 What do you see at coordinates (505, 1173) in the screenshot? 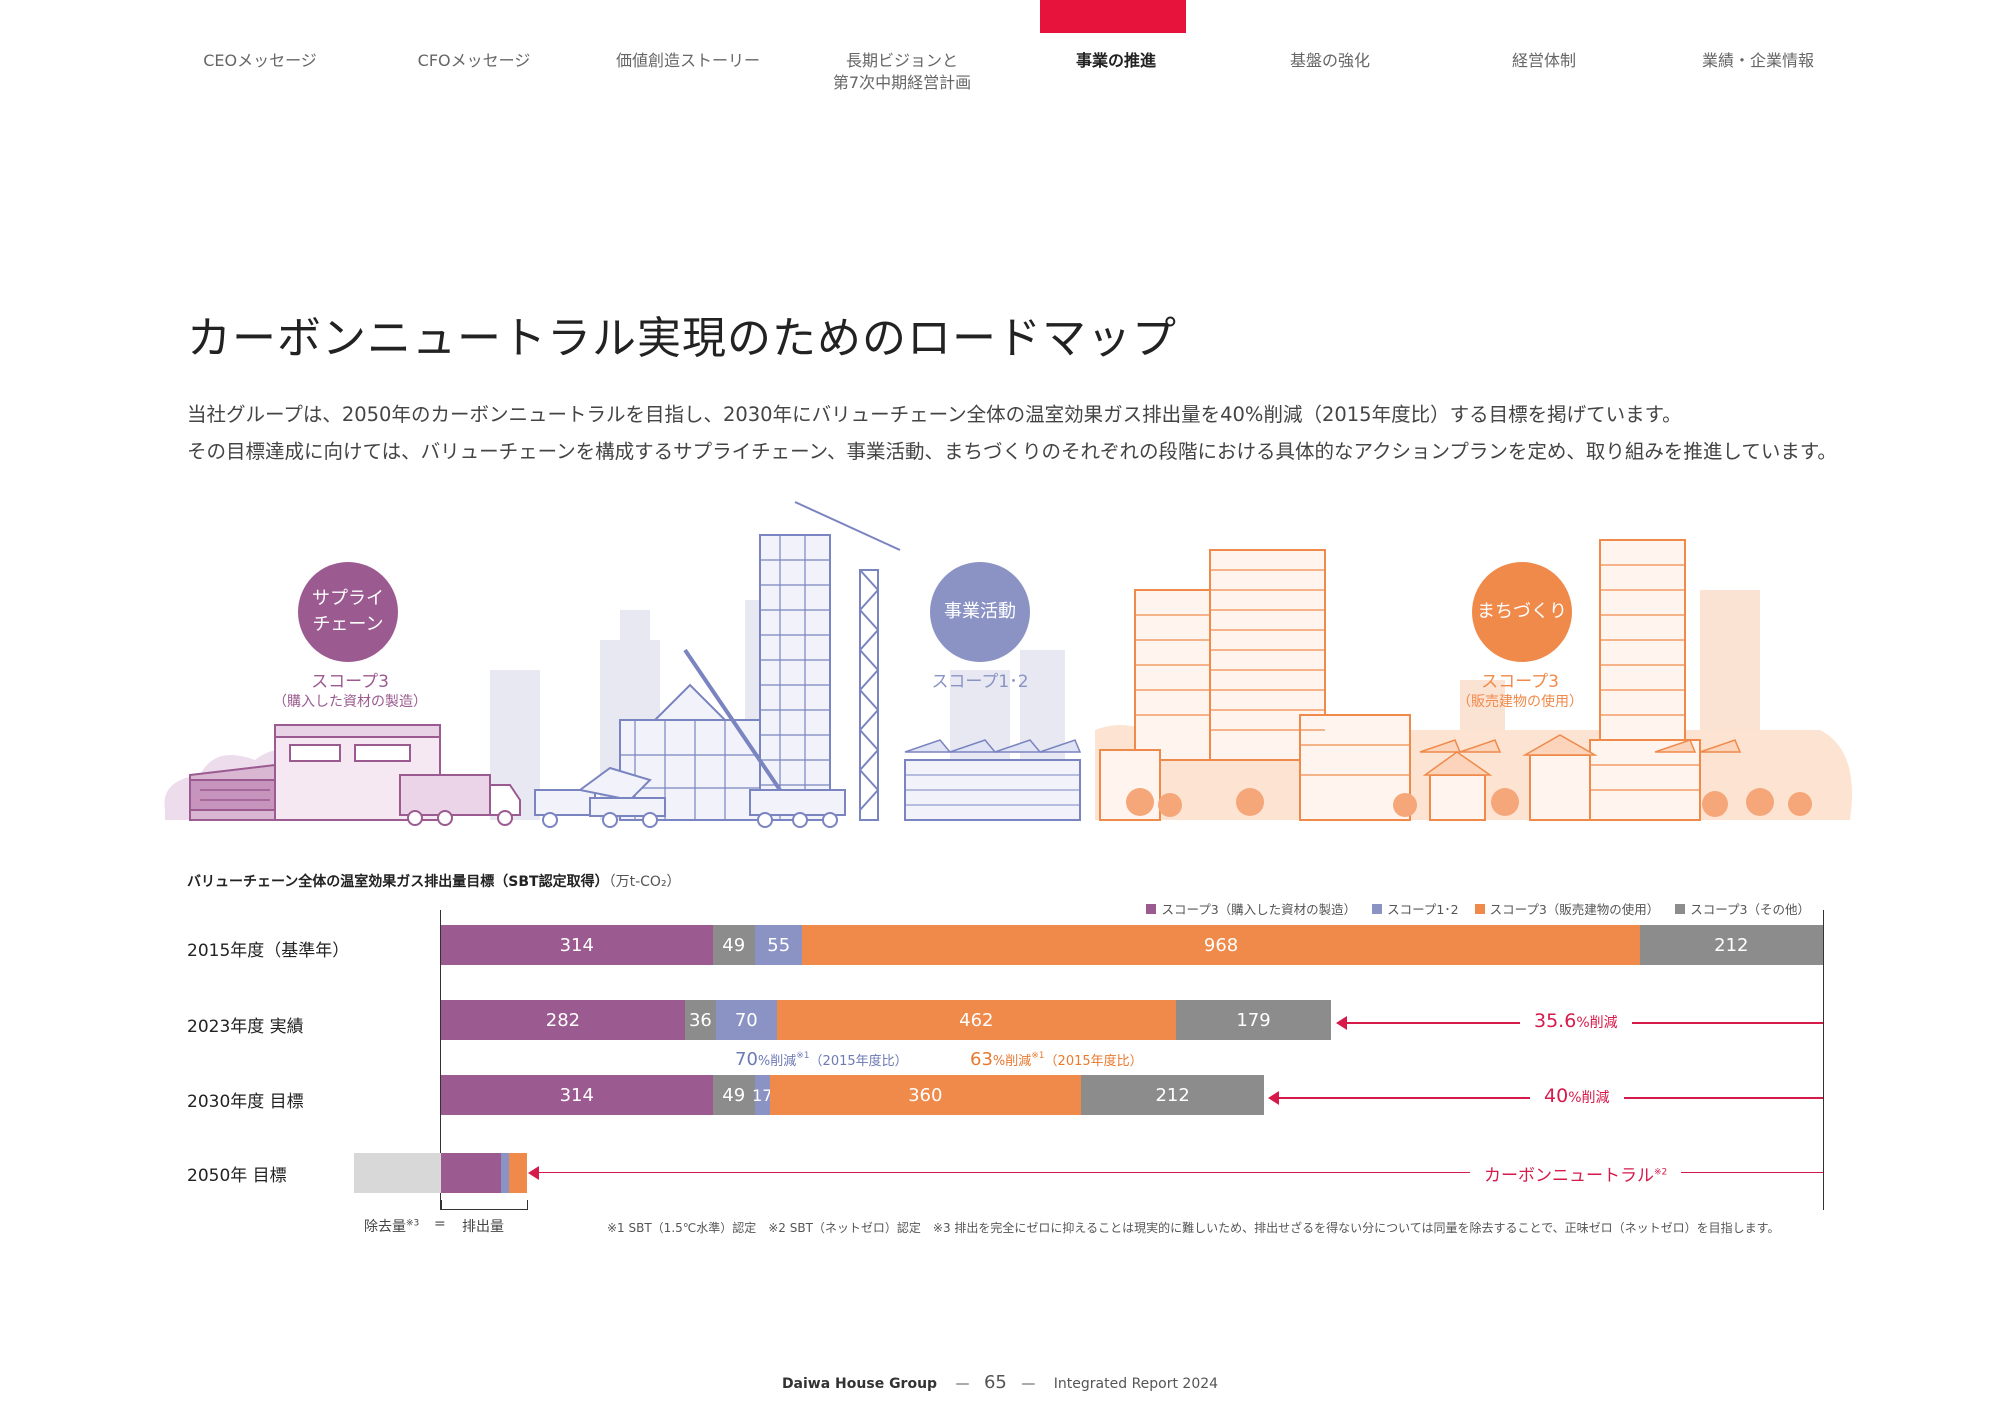
I see `bar-2050-scope12` at bounding box center [505, 1173].